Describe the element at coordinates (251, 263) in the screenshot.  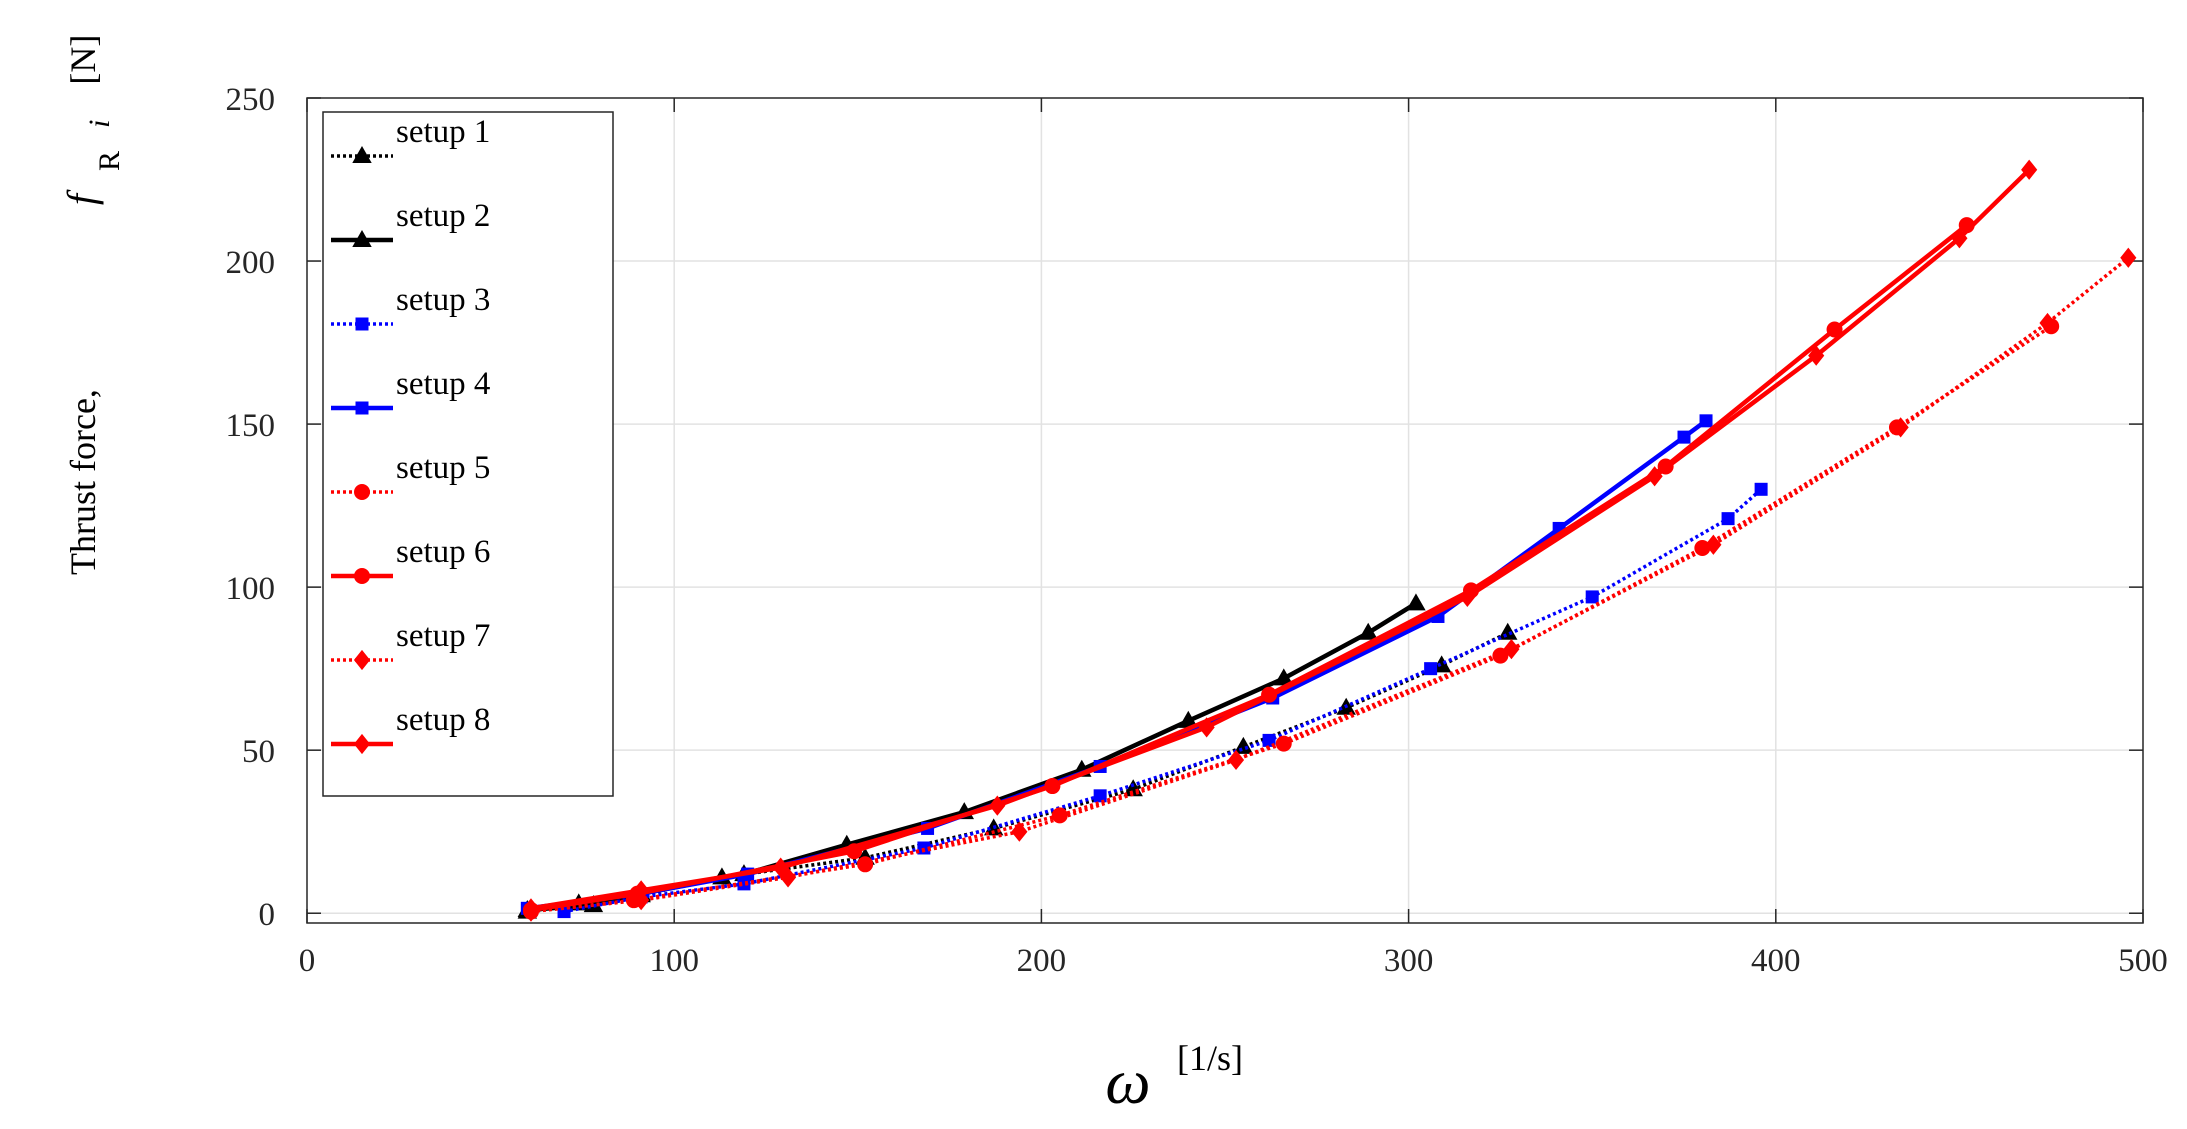
I see `y-tick-label: 200` at that location.